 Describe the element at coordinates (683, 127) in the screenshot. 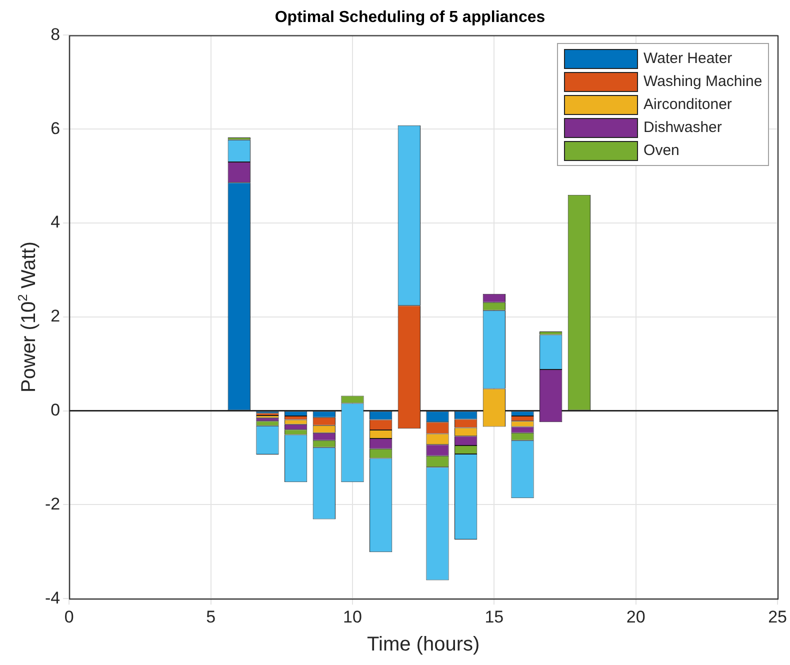

I see `legend-label: Dishwasher` at that location.